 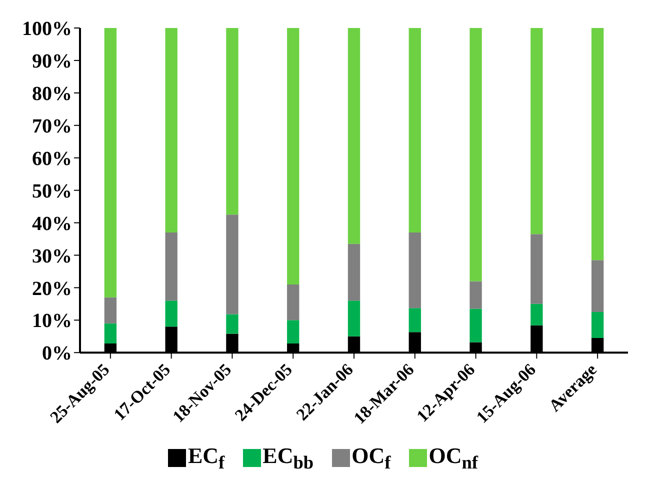 I want to click on y-tick-label: 100%, so click(x=47, y=29).